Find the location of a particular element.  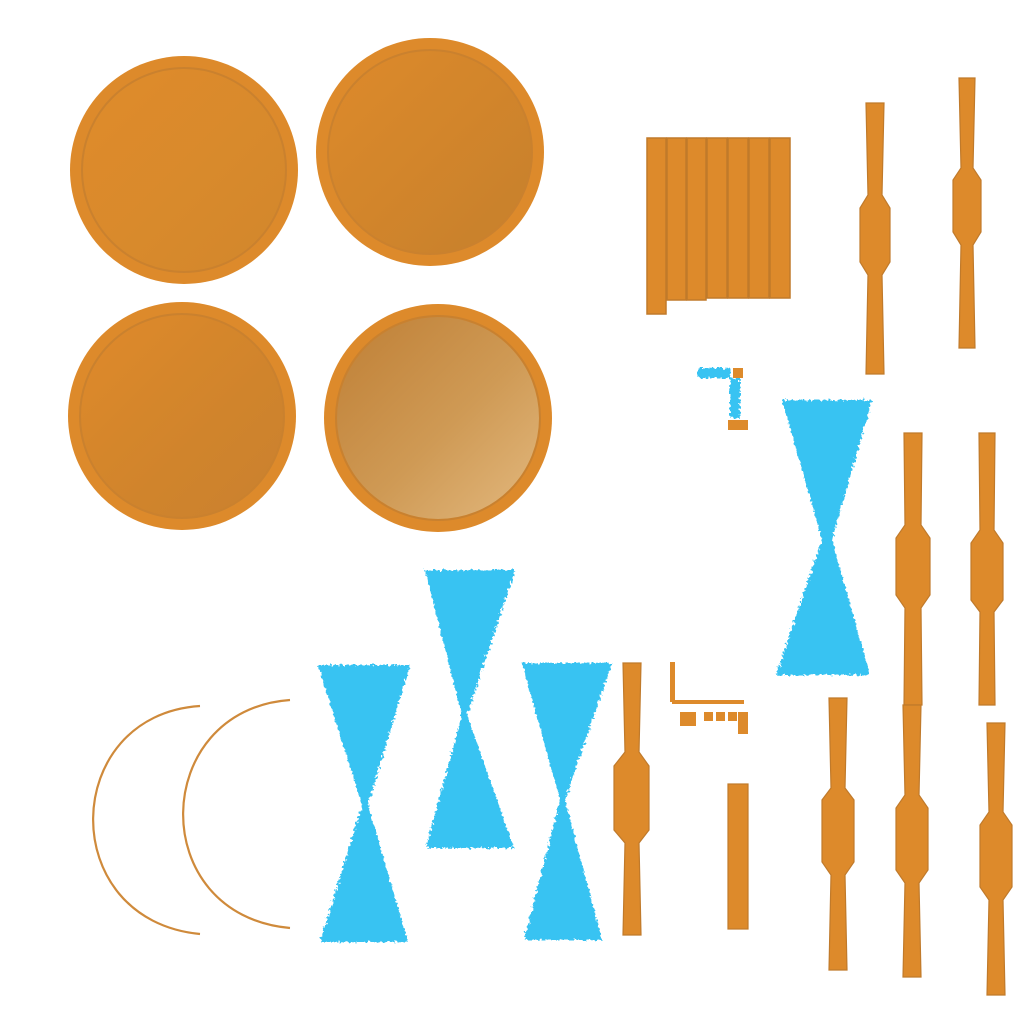

short-bar is located at coordinates (738, 856).